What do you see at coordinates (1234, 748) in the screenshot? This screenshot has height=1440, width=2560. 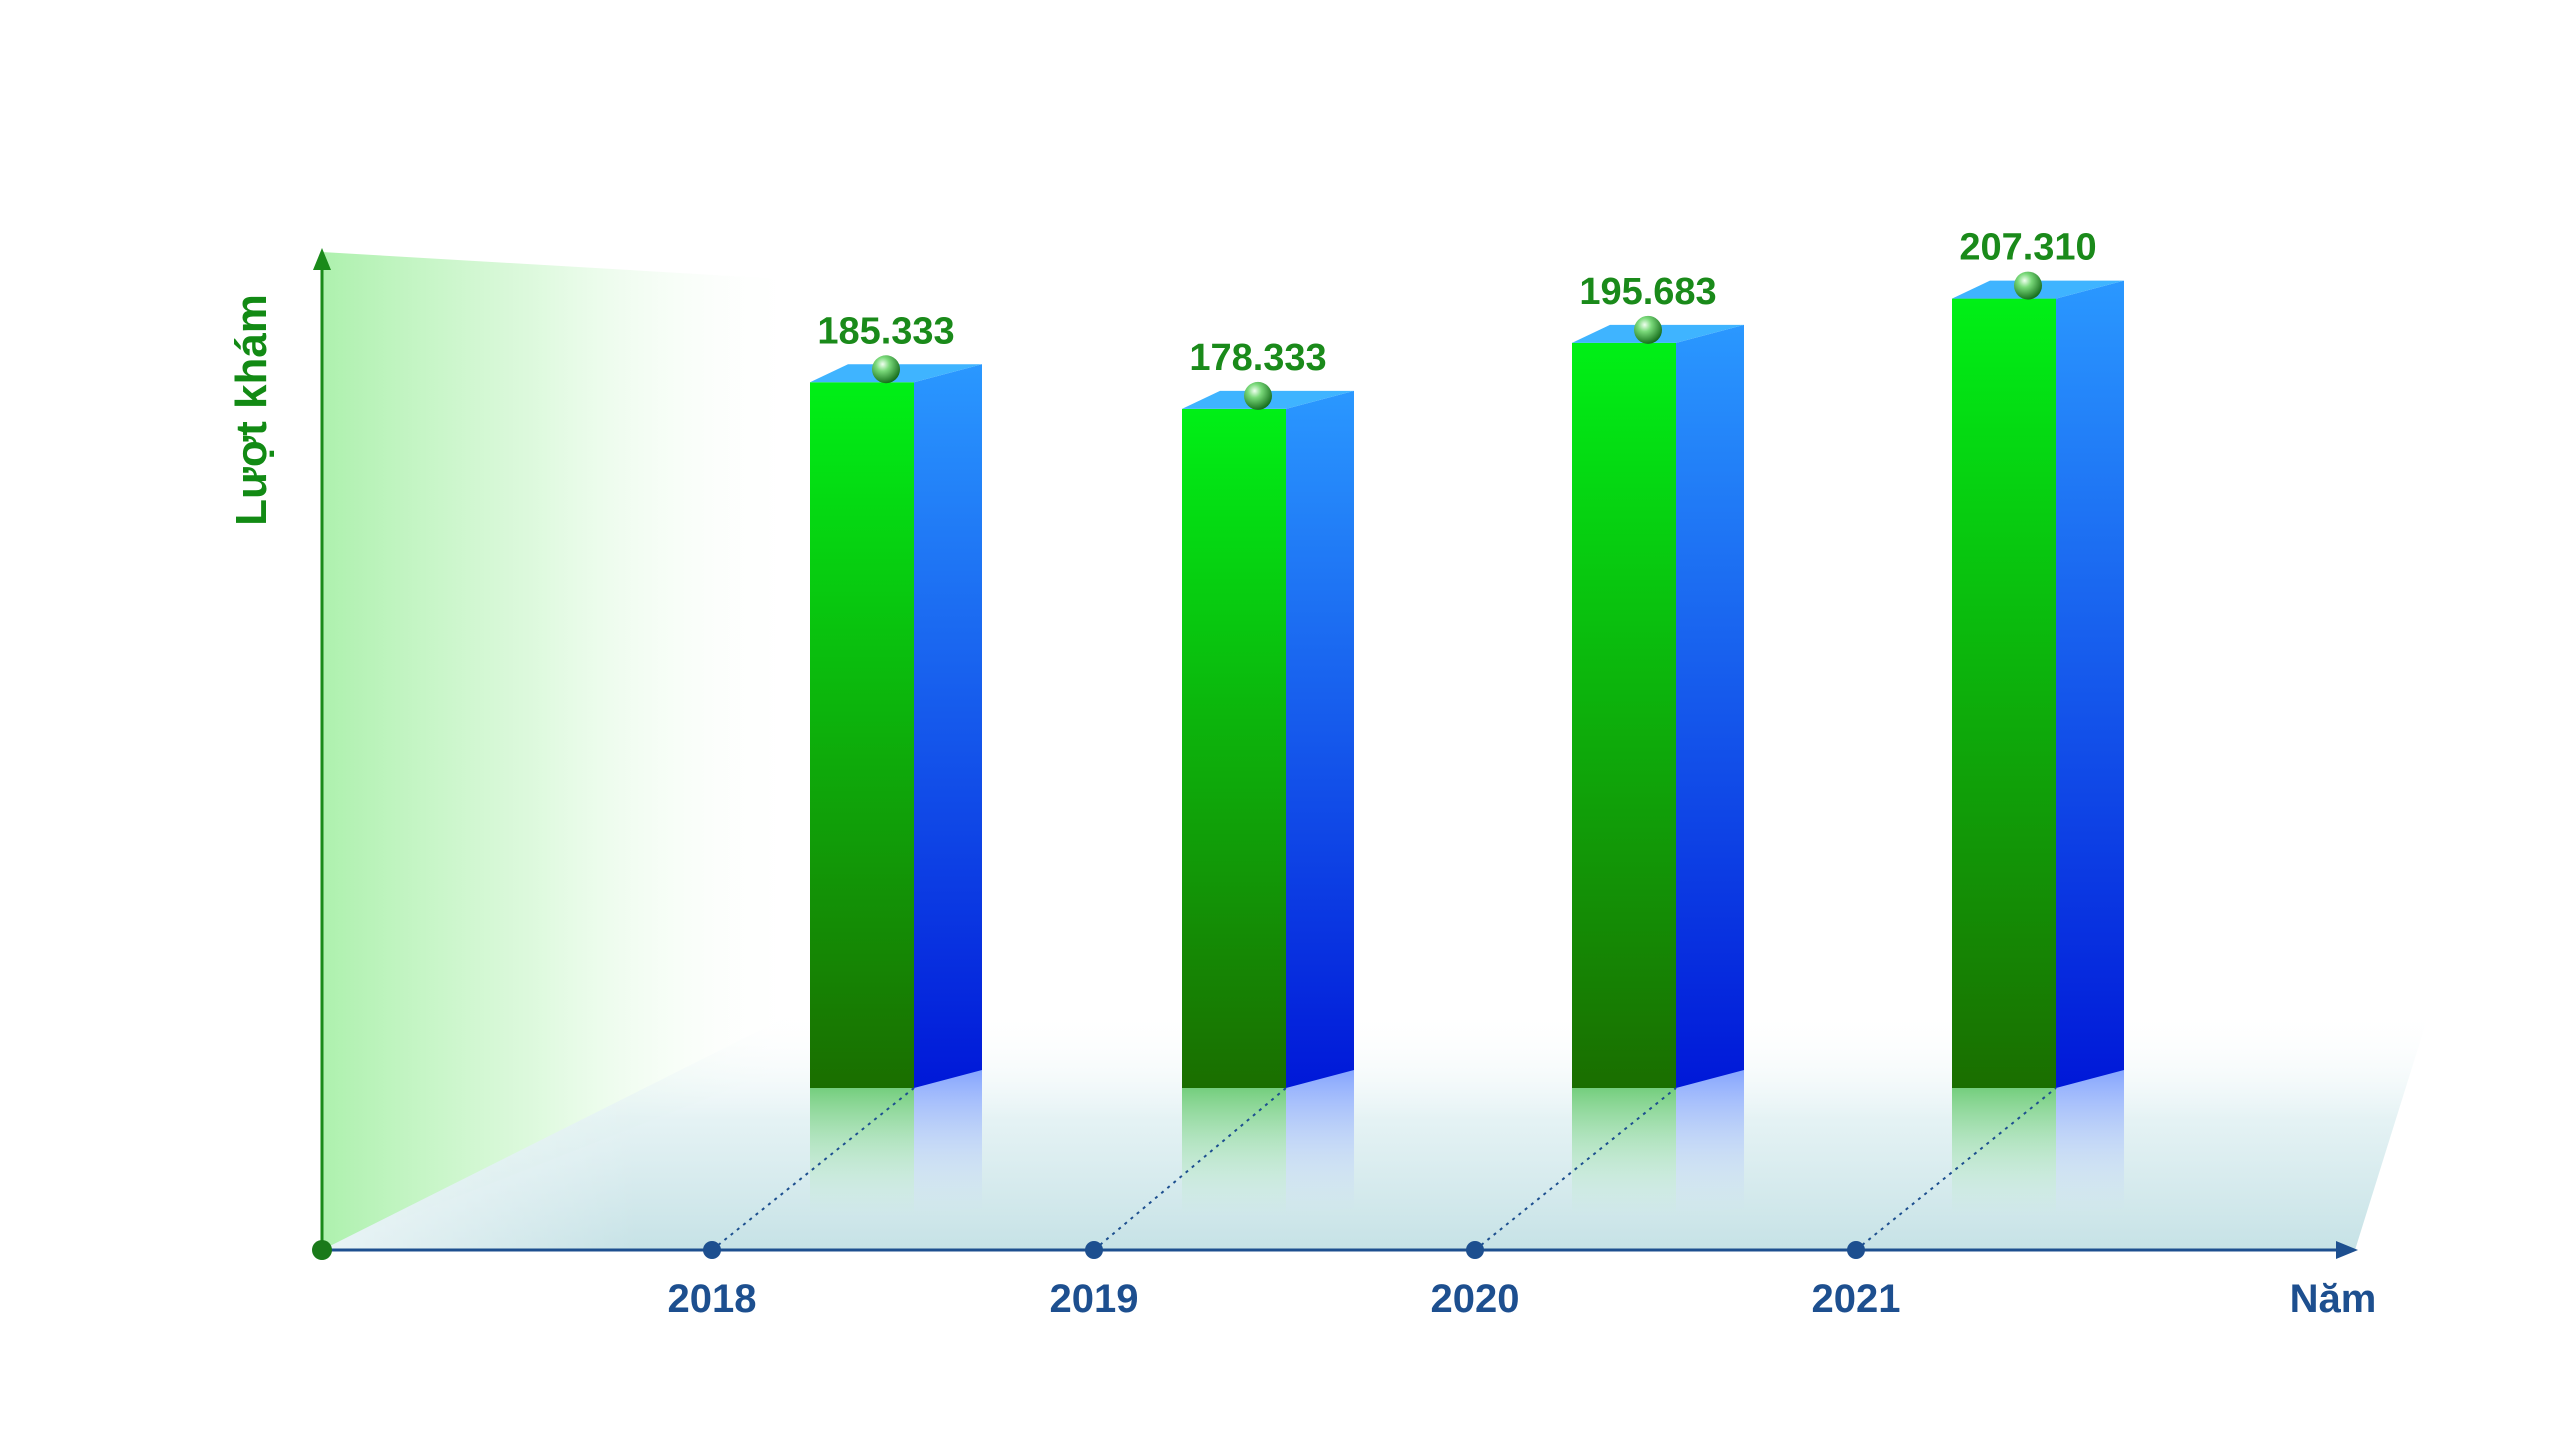 I see `bar-front-2019` at bounding box center [1234, 748].